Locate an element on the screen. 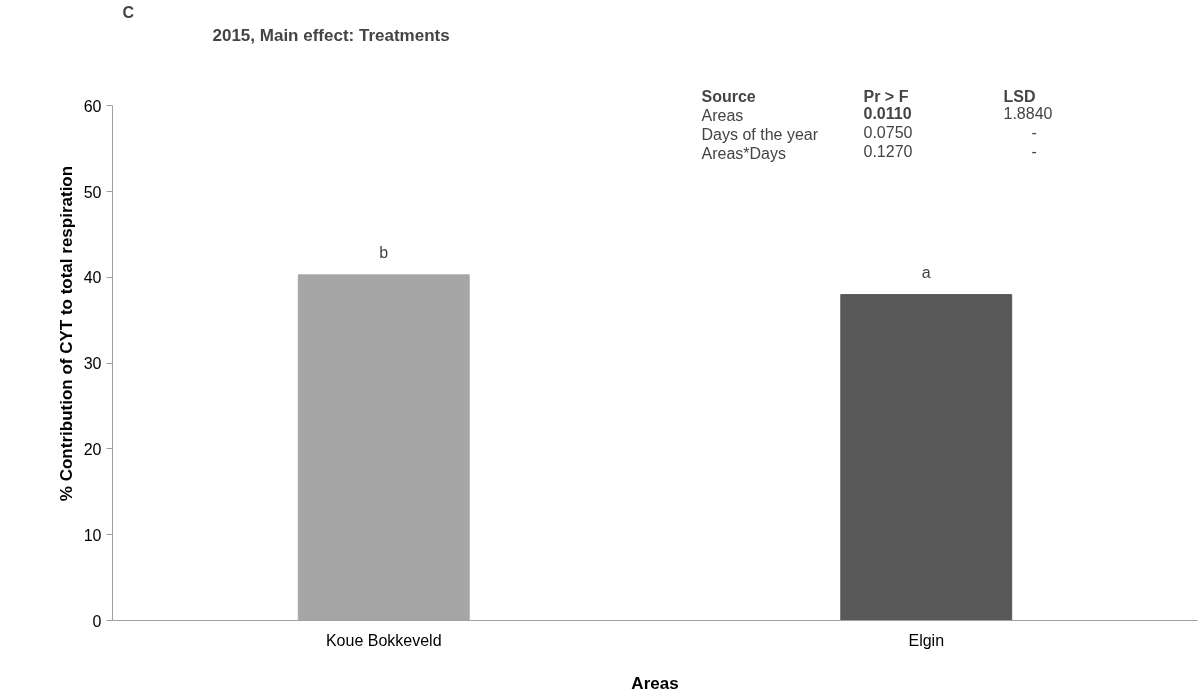  y-tick-label: 40 is located at coordinates (92, 278).